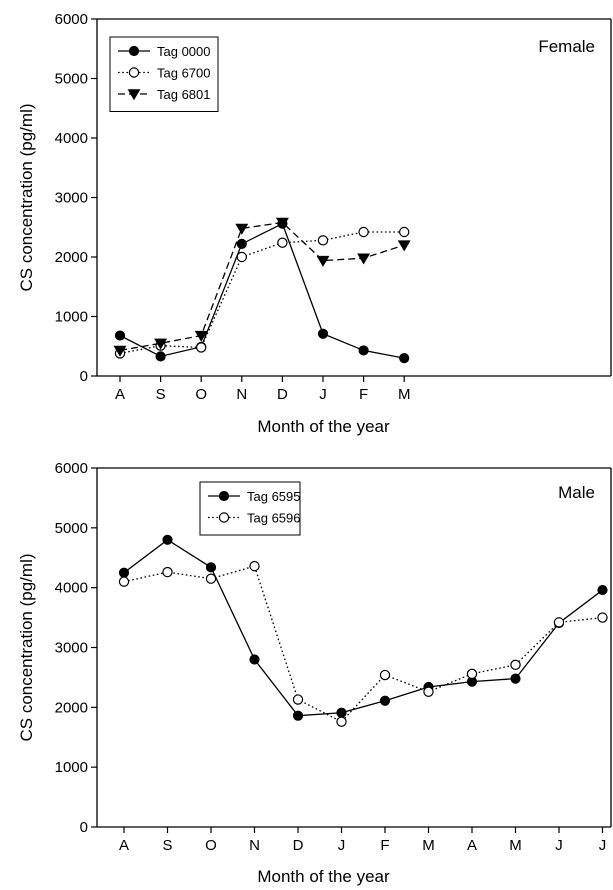 This screenshot has width=613, height=890. What do you see at coordinates (26, 647) in the screenshot?
I see `y-axis-title: CS concentration (pg/ml)` at bounding box center [26, 647].